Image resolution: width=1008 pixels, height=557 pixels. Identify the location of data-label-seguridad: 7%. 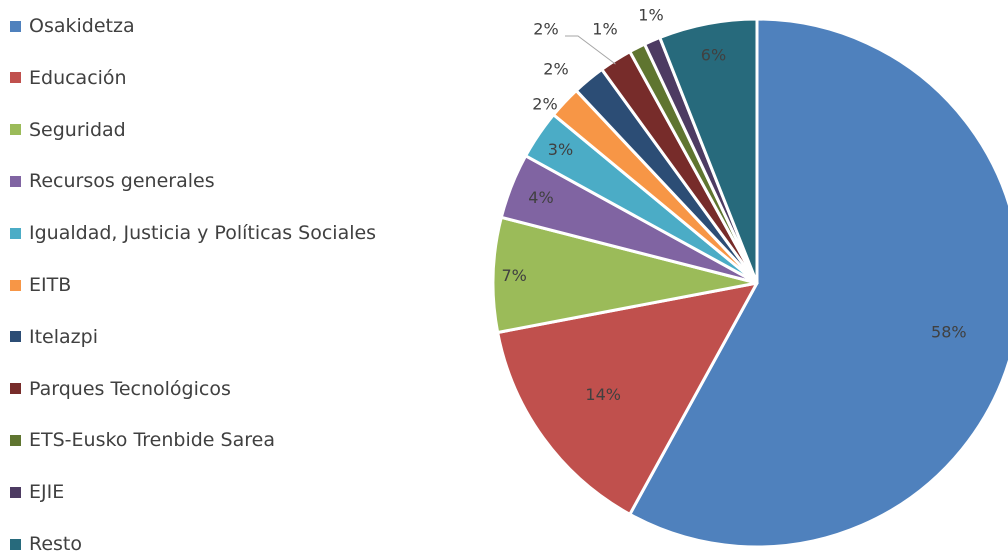
(514, 275).